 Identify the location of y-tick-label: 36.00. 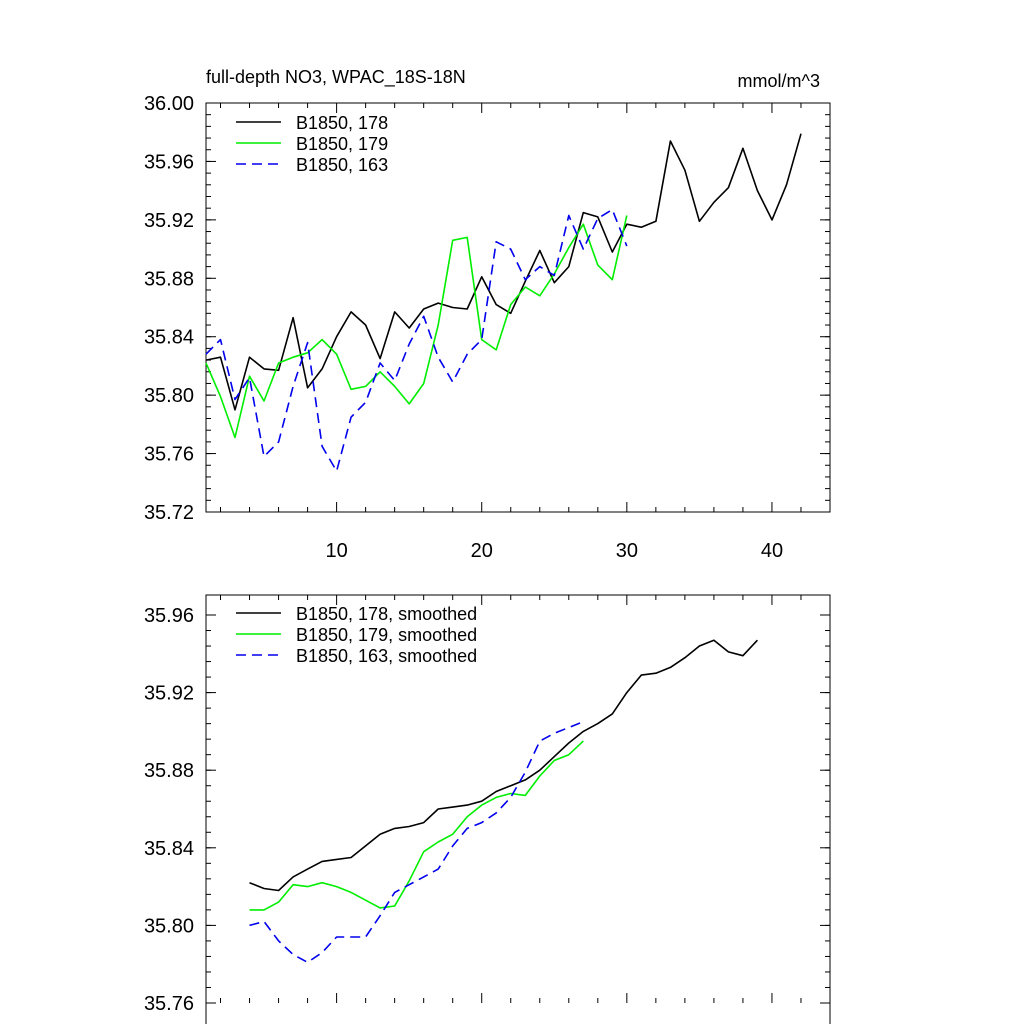
(169, 104).